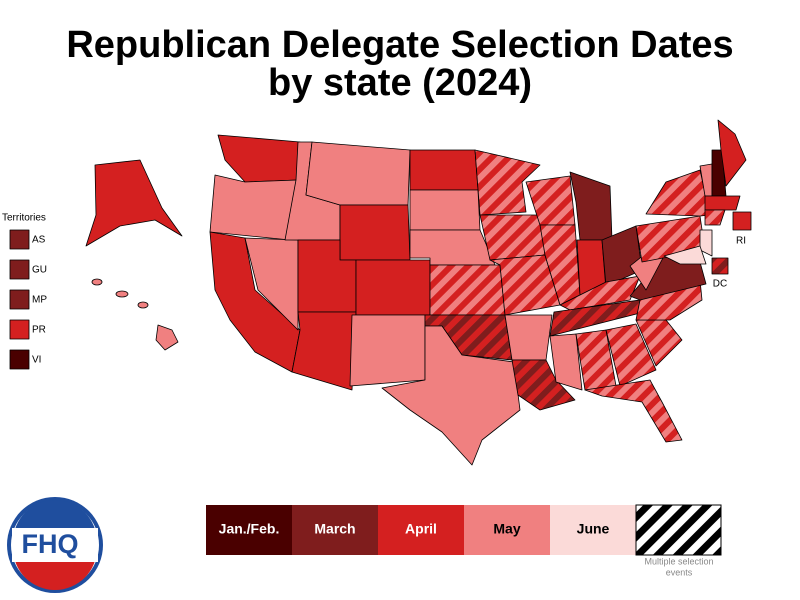  What do you see at coordinates (679, 572) in the screenshot?
I see `legend-label: events` at bounding box center [679, 572].